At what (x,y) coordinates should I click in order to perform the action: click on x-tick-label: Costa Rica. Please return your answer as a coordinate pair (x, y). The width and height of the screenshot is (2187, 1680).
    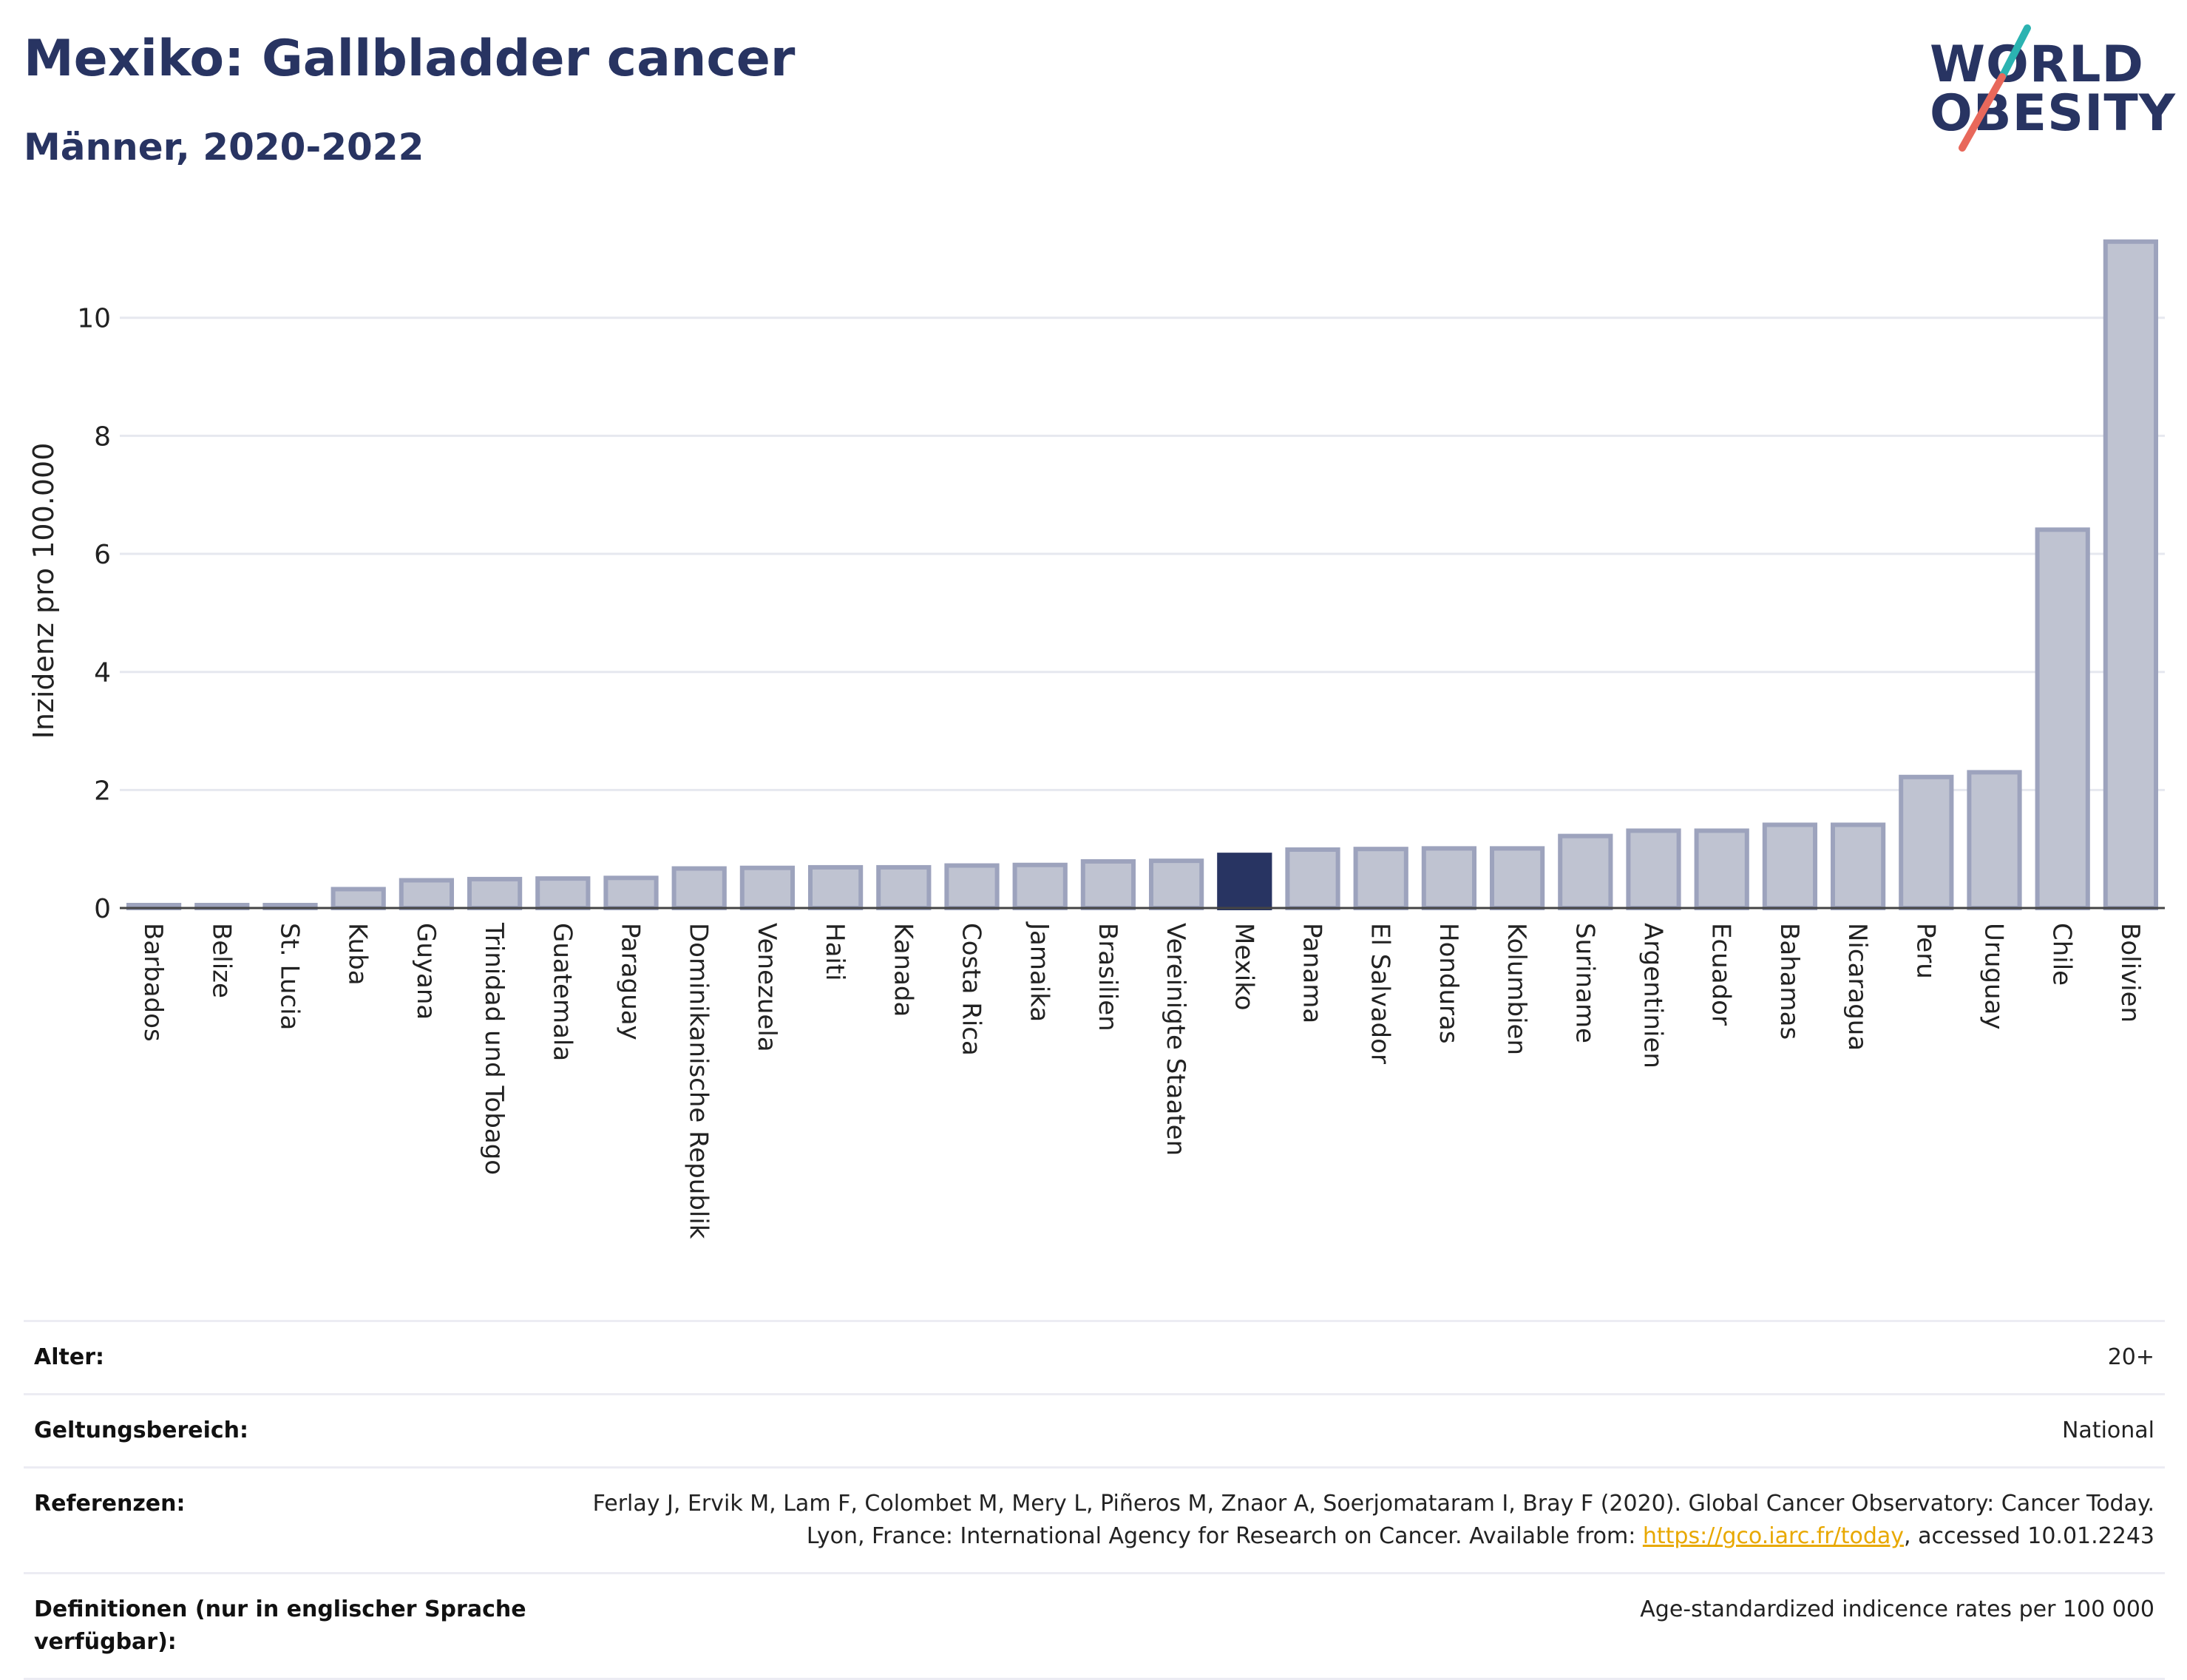
    Looking at the image, I should click on (971, 990).